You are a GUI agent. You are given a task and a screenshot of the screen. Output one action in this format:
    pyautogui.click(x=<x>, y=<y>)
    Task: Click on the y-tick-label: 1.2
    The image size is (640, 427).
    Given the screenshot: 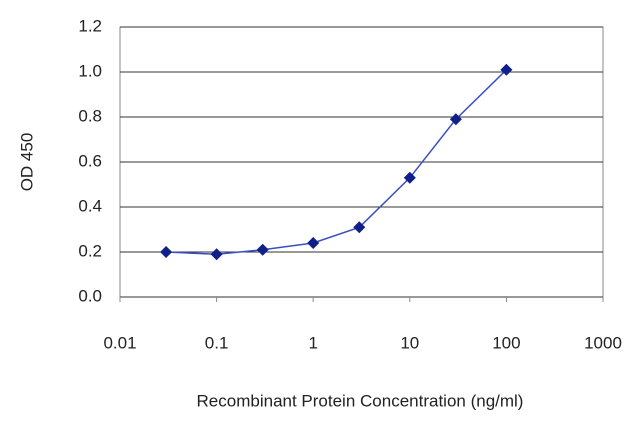 What is the action you would take?
    pyautogui.click(x=90, y=25)
    